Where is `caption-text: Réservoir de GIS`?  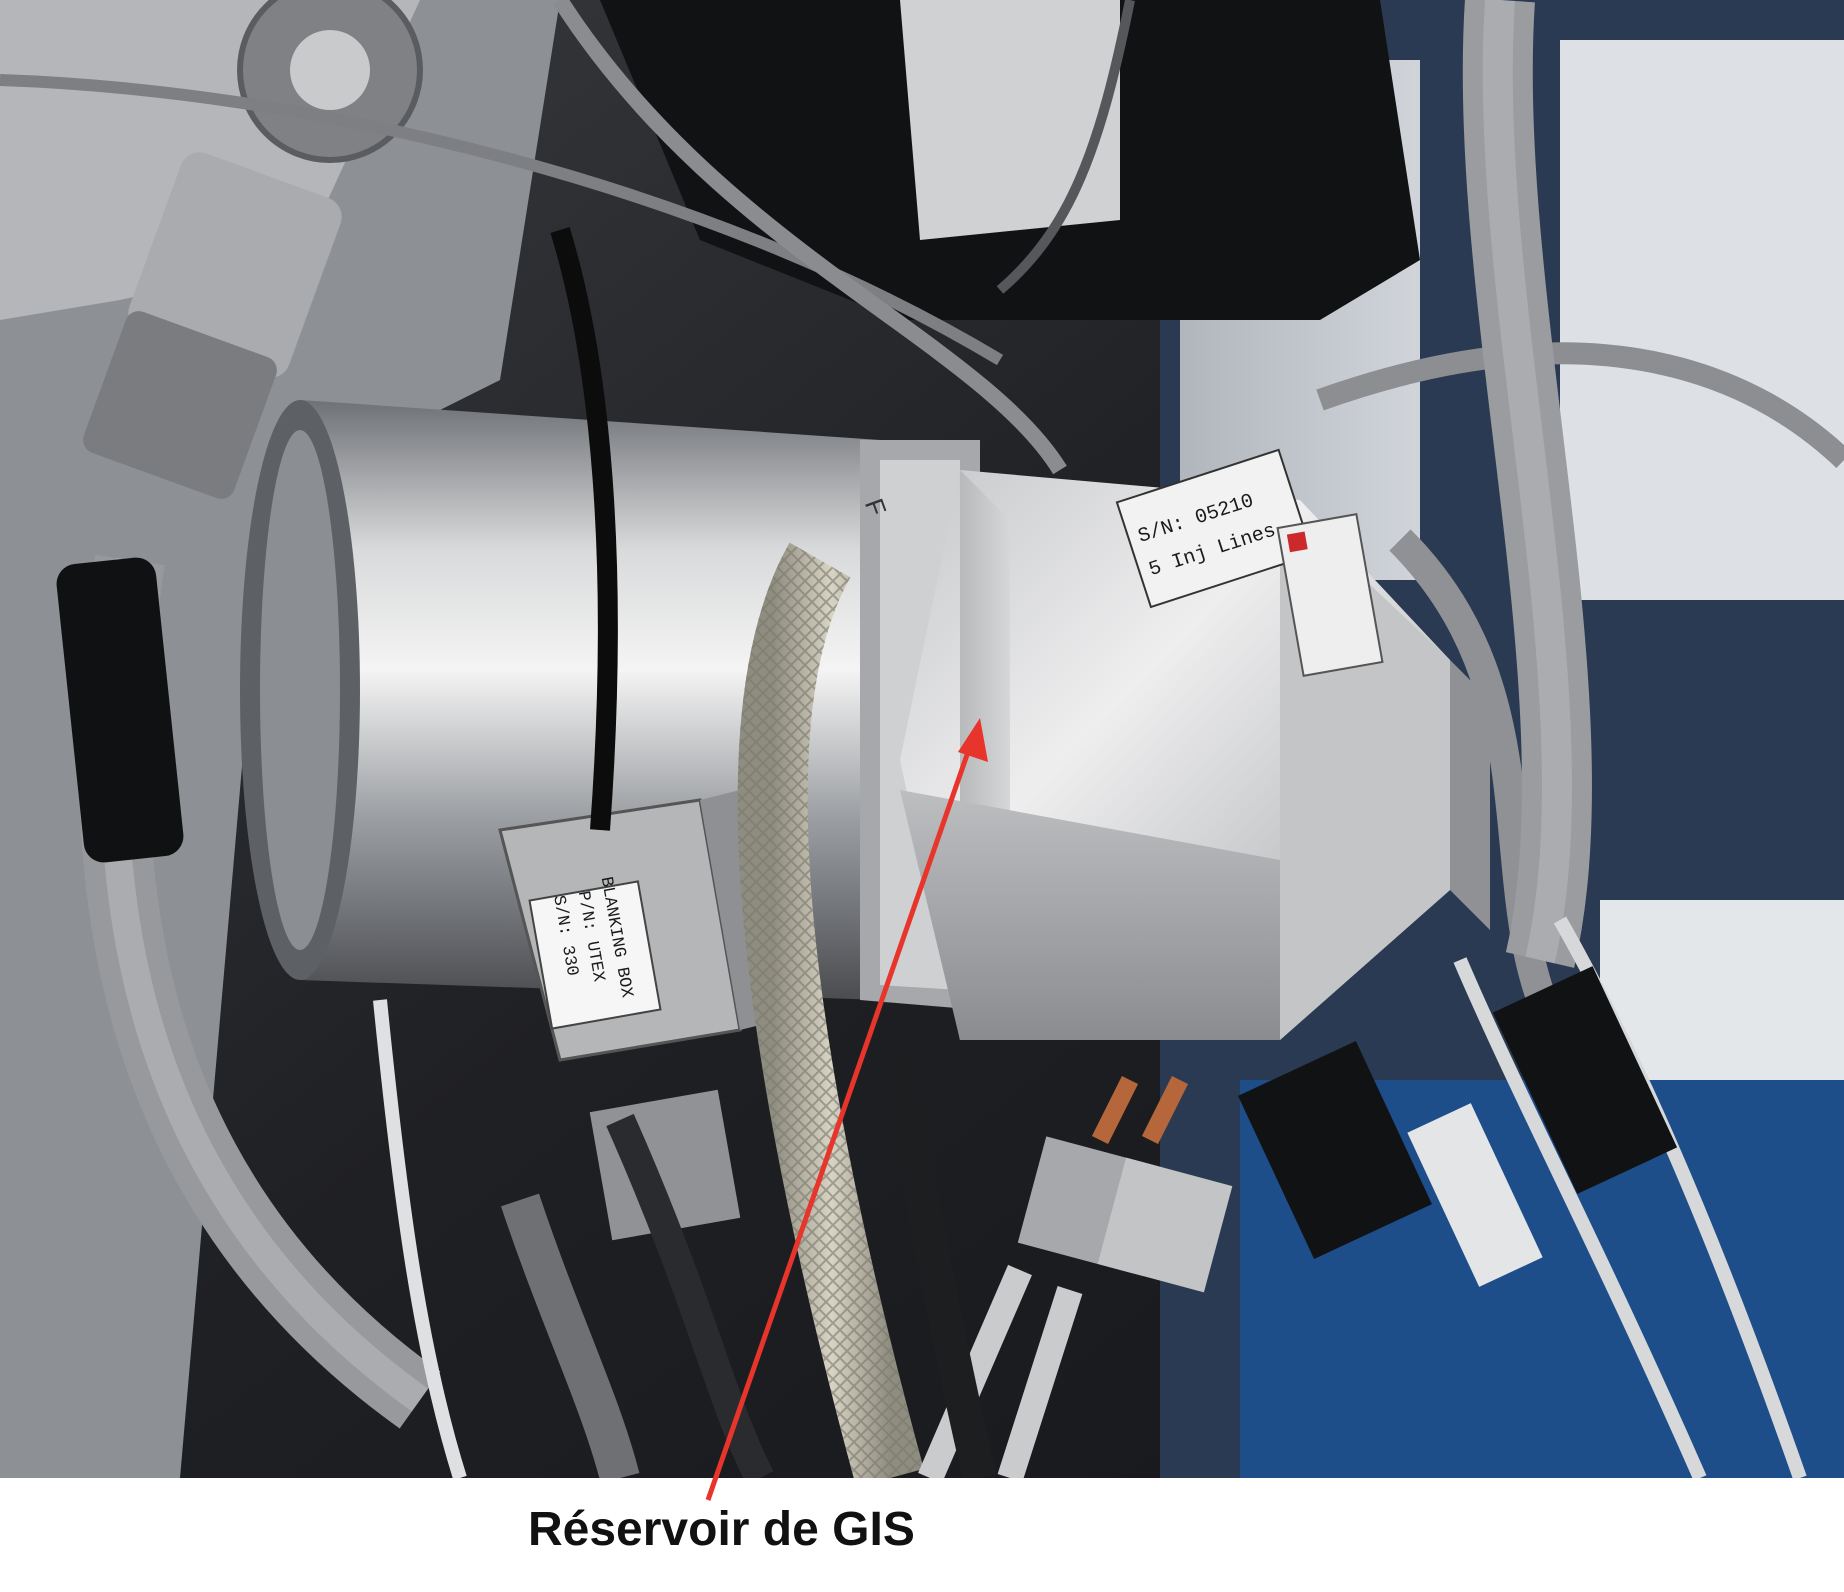
caption-text: Réservoir de GIS is located at coordinates (721, 1529).